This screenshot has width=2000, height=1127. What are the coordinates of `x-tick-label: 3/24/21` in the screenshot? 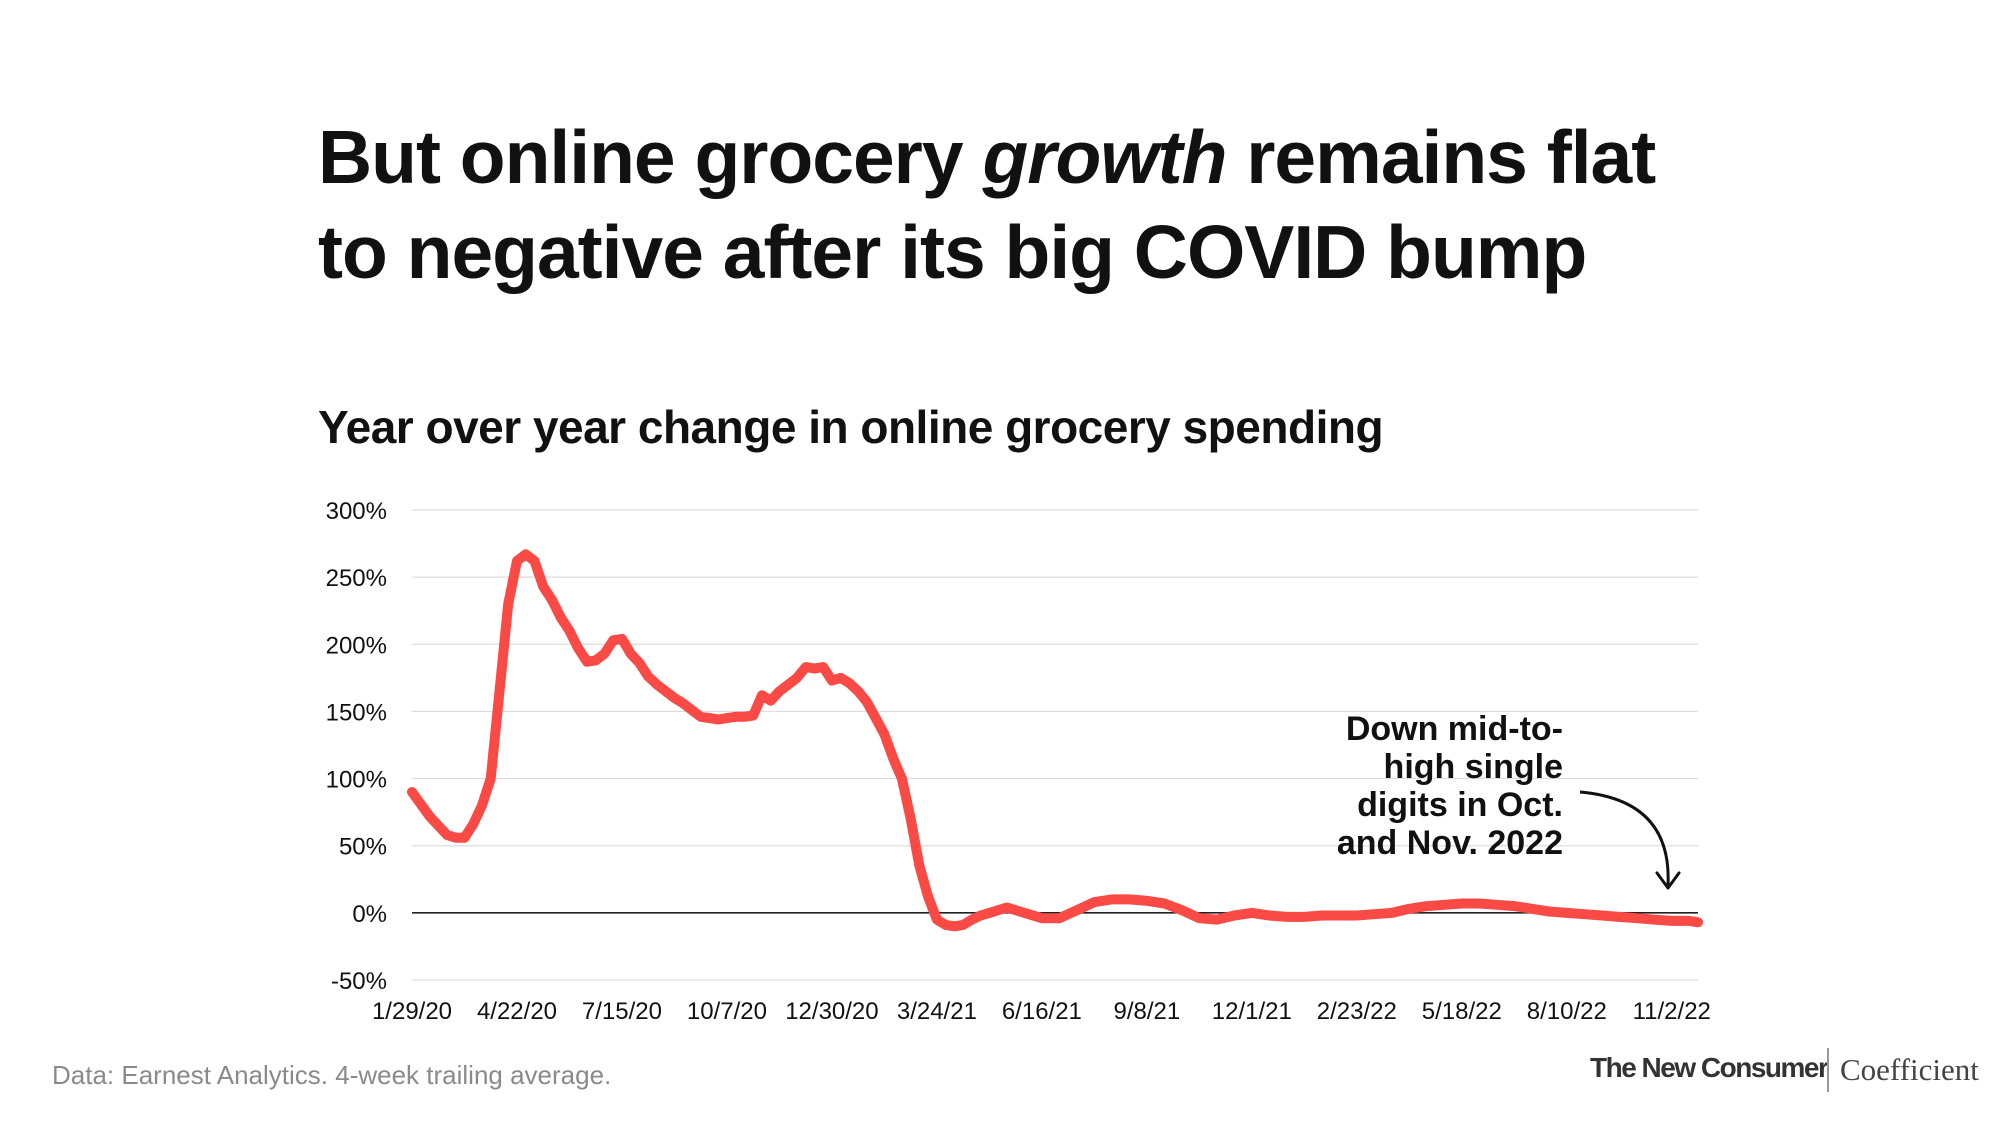 It's located at (937, 1011).